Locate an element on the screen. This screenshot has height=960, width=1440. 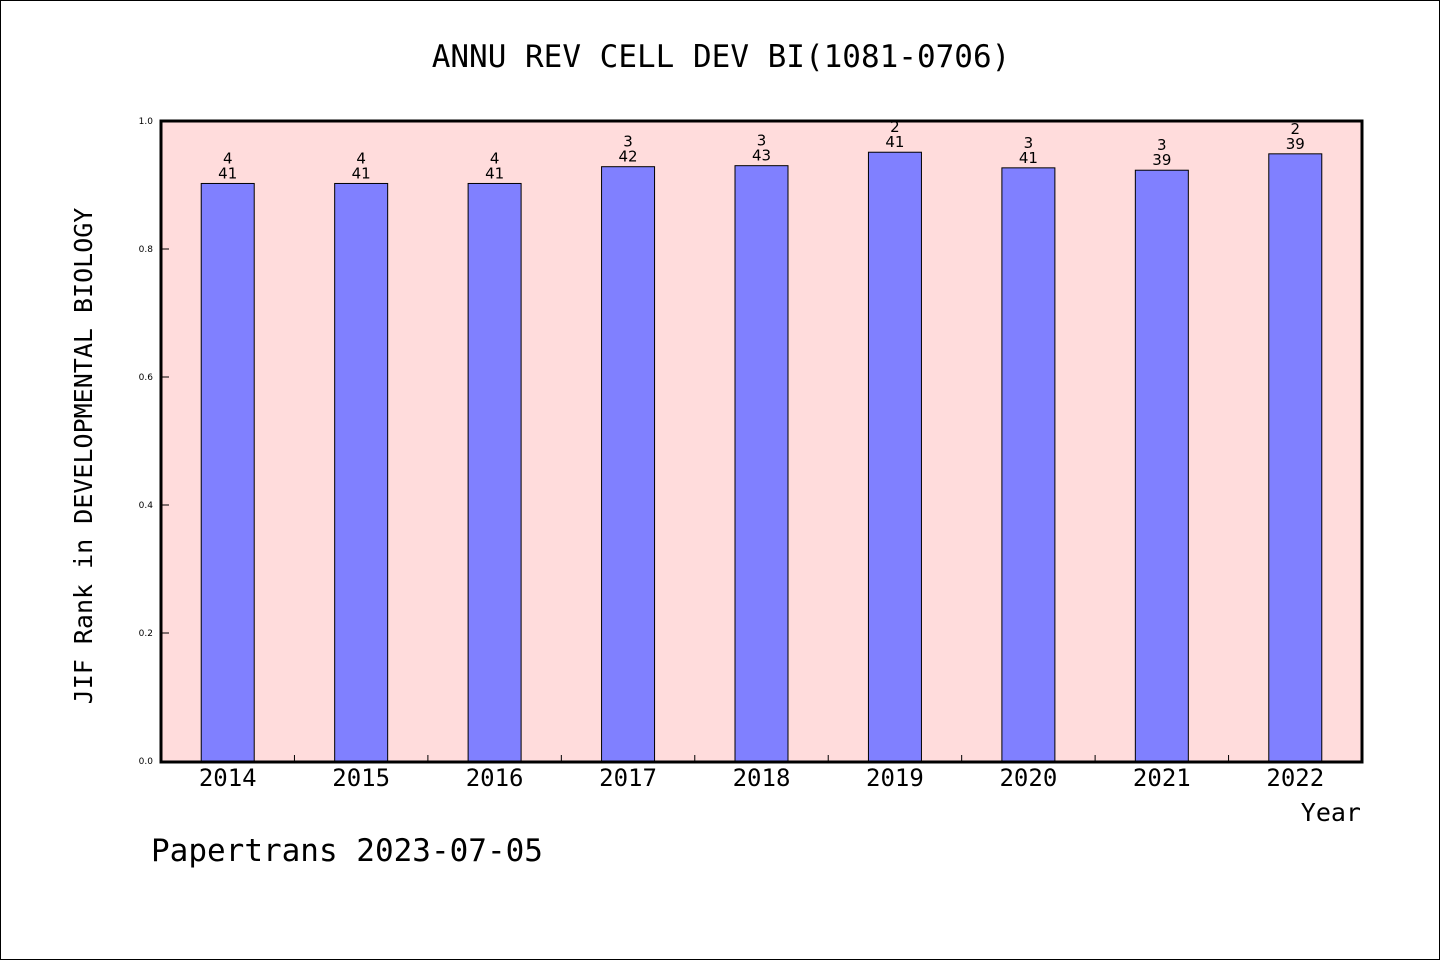
x-tick-label: 2021 is located at coordinates (1162, 778).